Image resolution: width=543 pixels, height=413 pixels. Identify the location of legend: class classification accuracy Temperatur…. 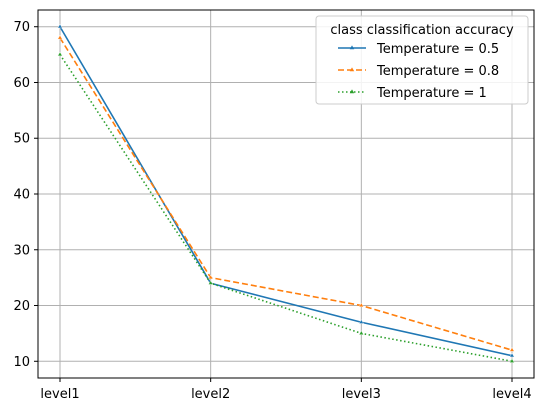
(422, 60).